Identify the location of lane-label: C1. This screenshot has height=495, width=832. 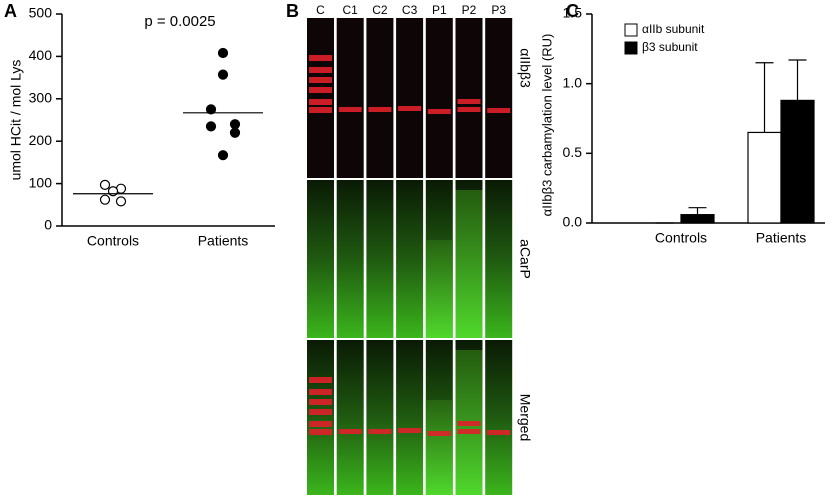
(351, 10).